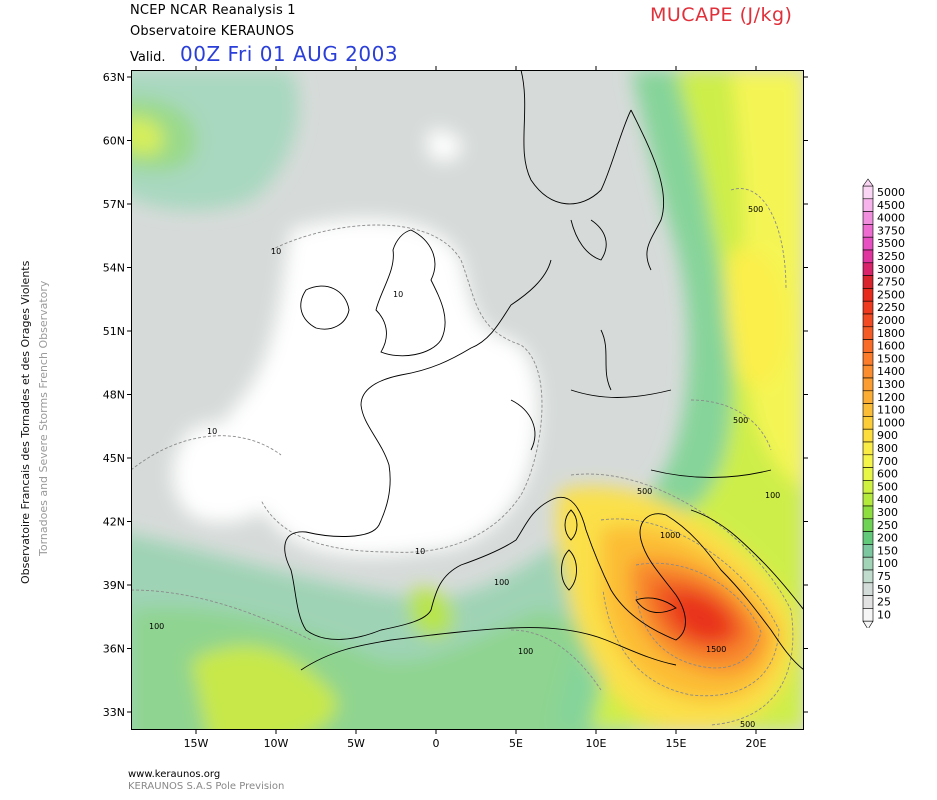  Describe the element at coordinates (891, 269) in the screenshot. I see `legend-level: 3000` at that location.